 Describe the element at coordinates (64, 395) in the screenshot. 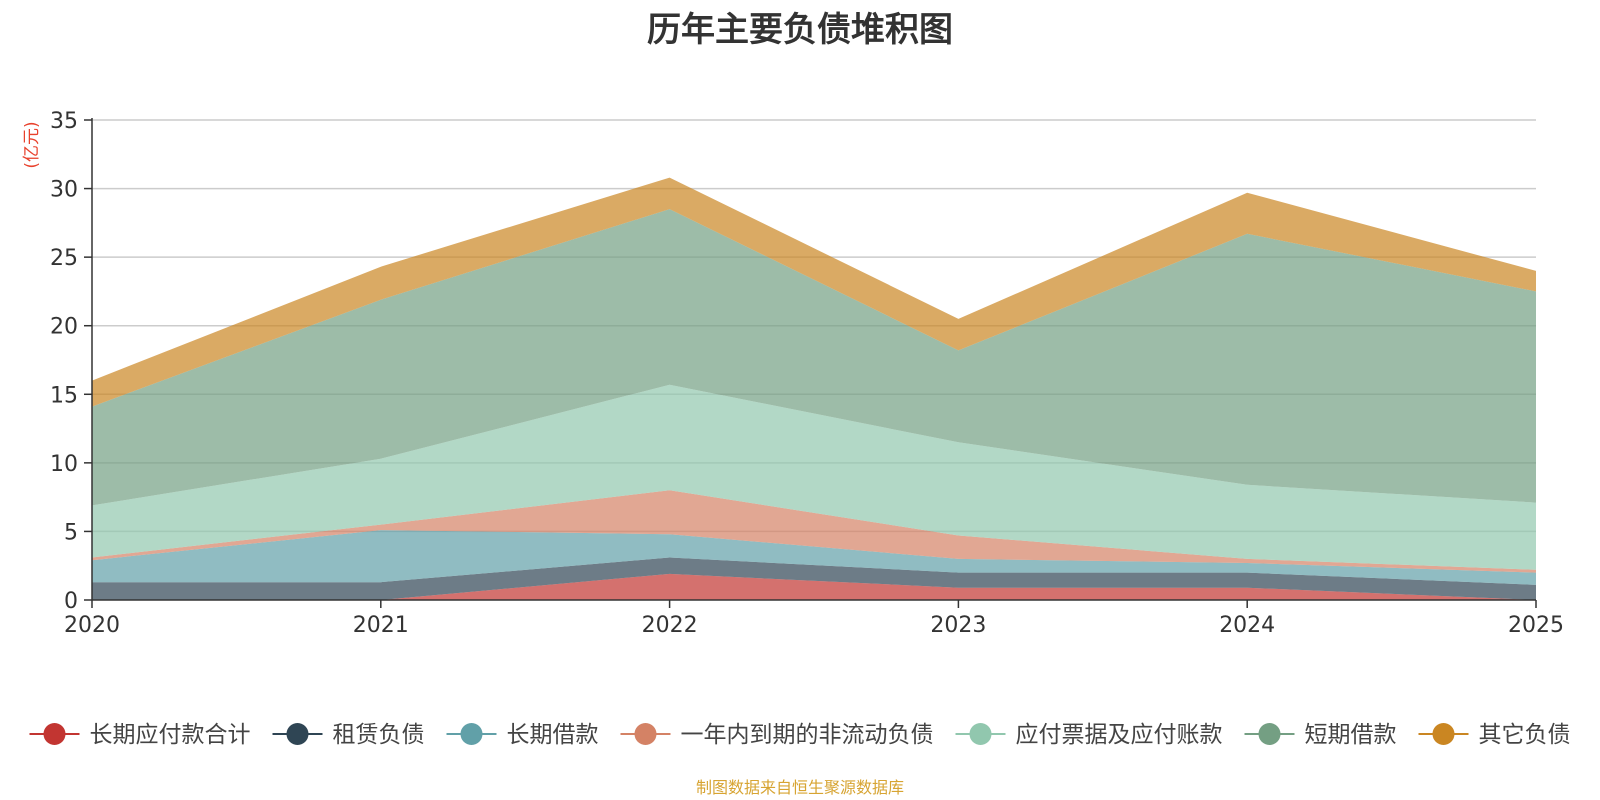

I see `y-tick-label: 15` at that location.